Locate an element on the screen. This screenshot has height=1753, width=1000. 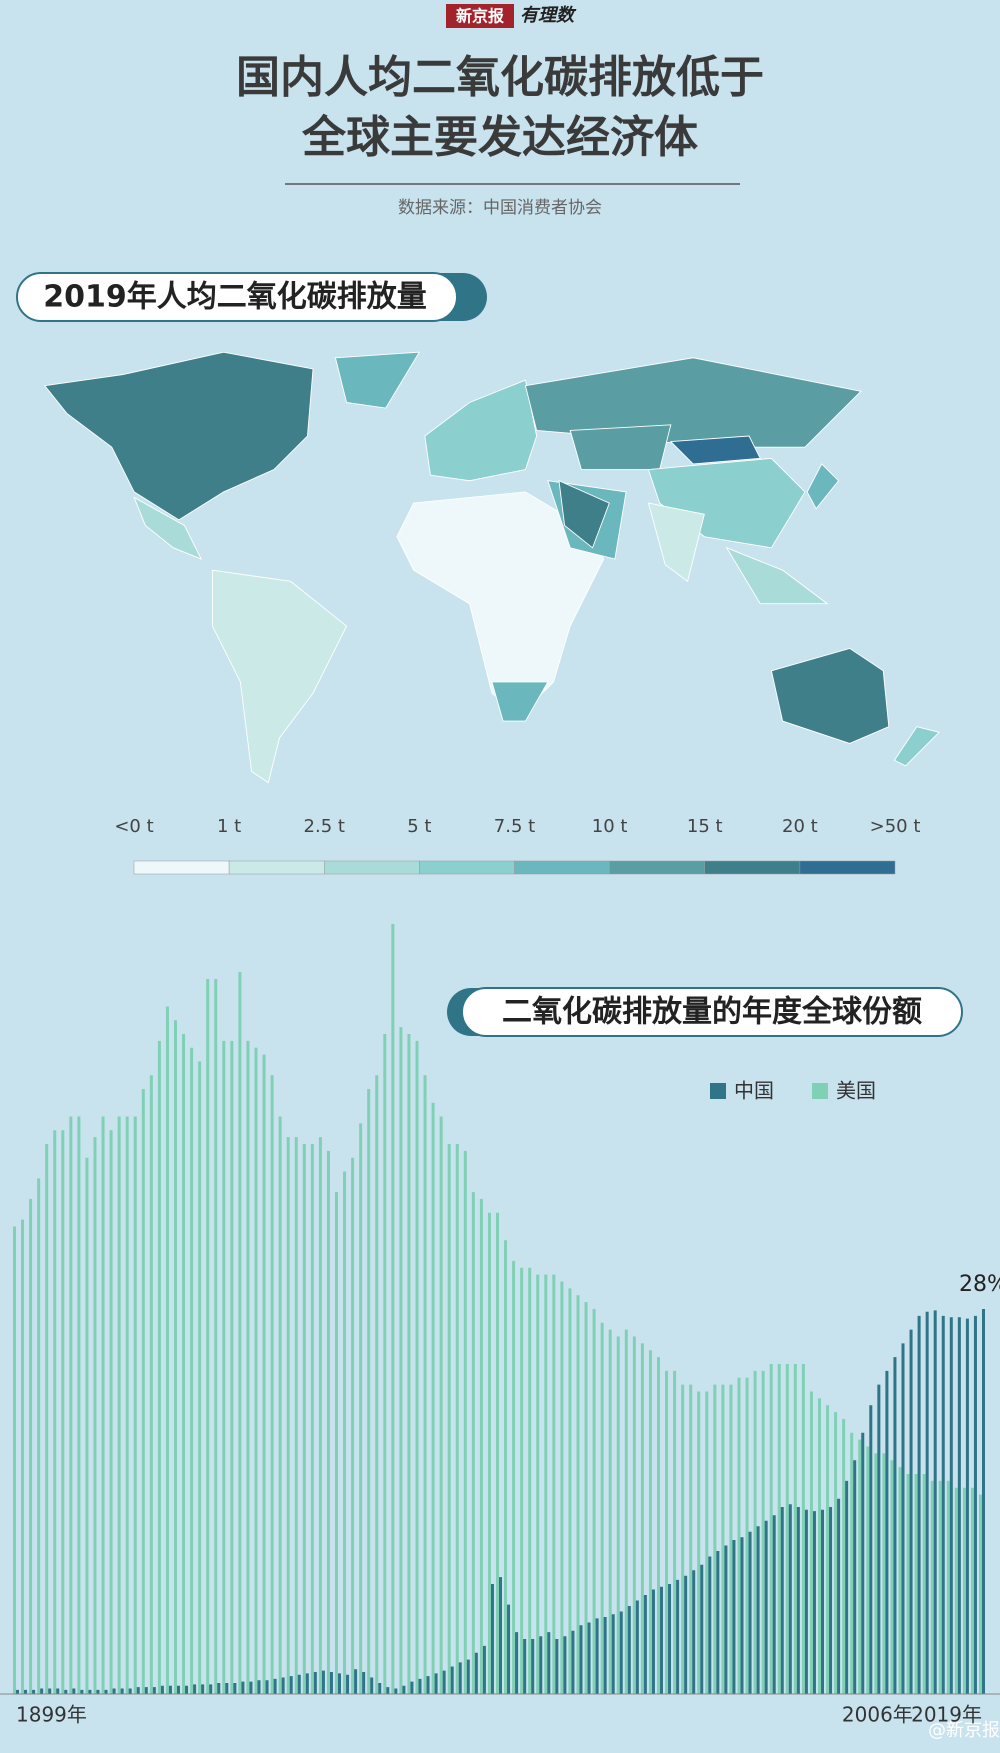
china is located at coordinates (726, 503).